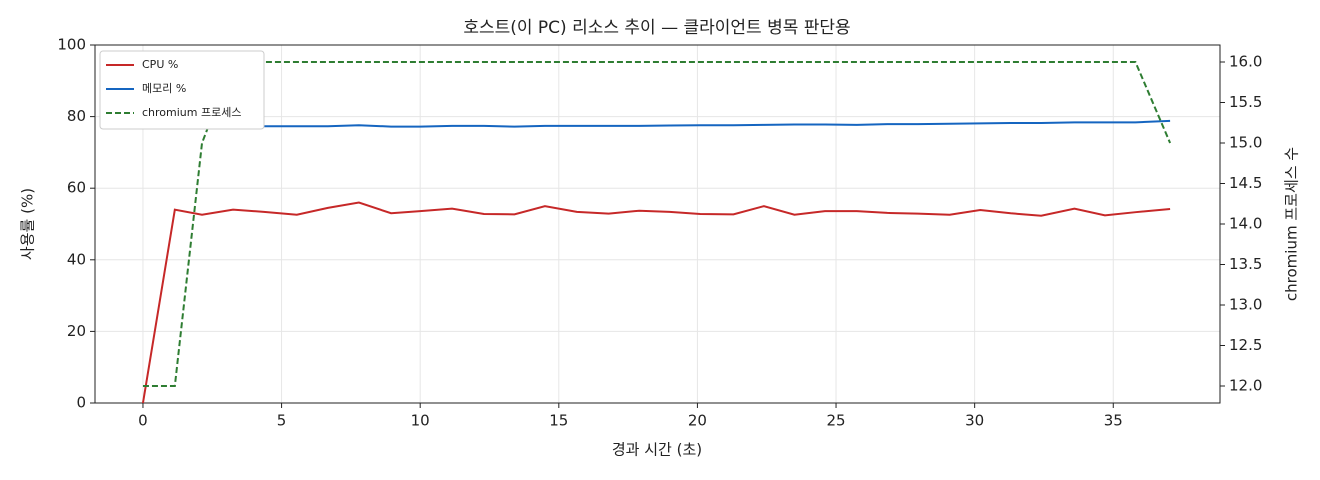  I want to click on y2-tick-label: 13.5, so click(1245, 264).